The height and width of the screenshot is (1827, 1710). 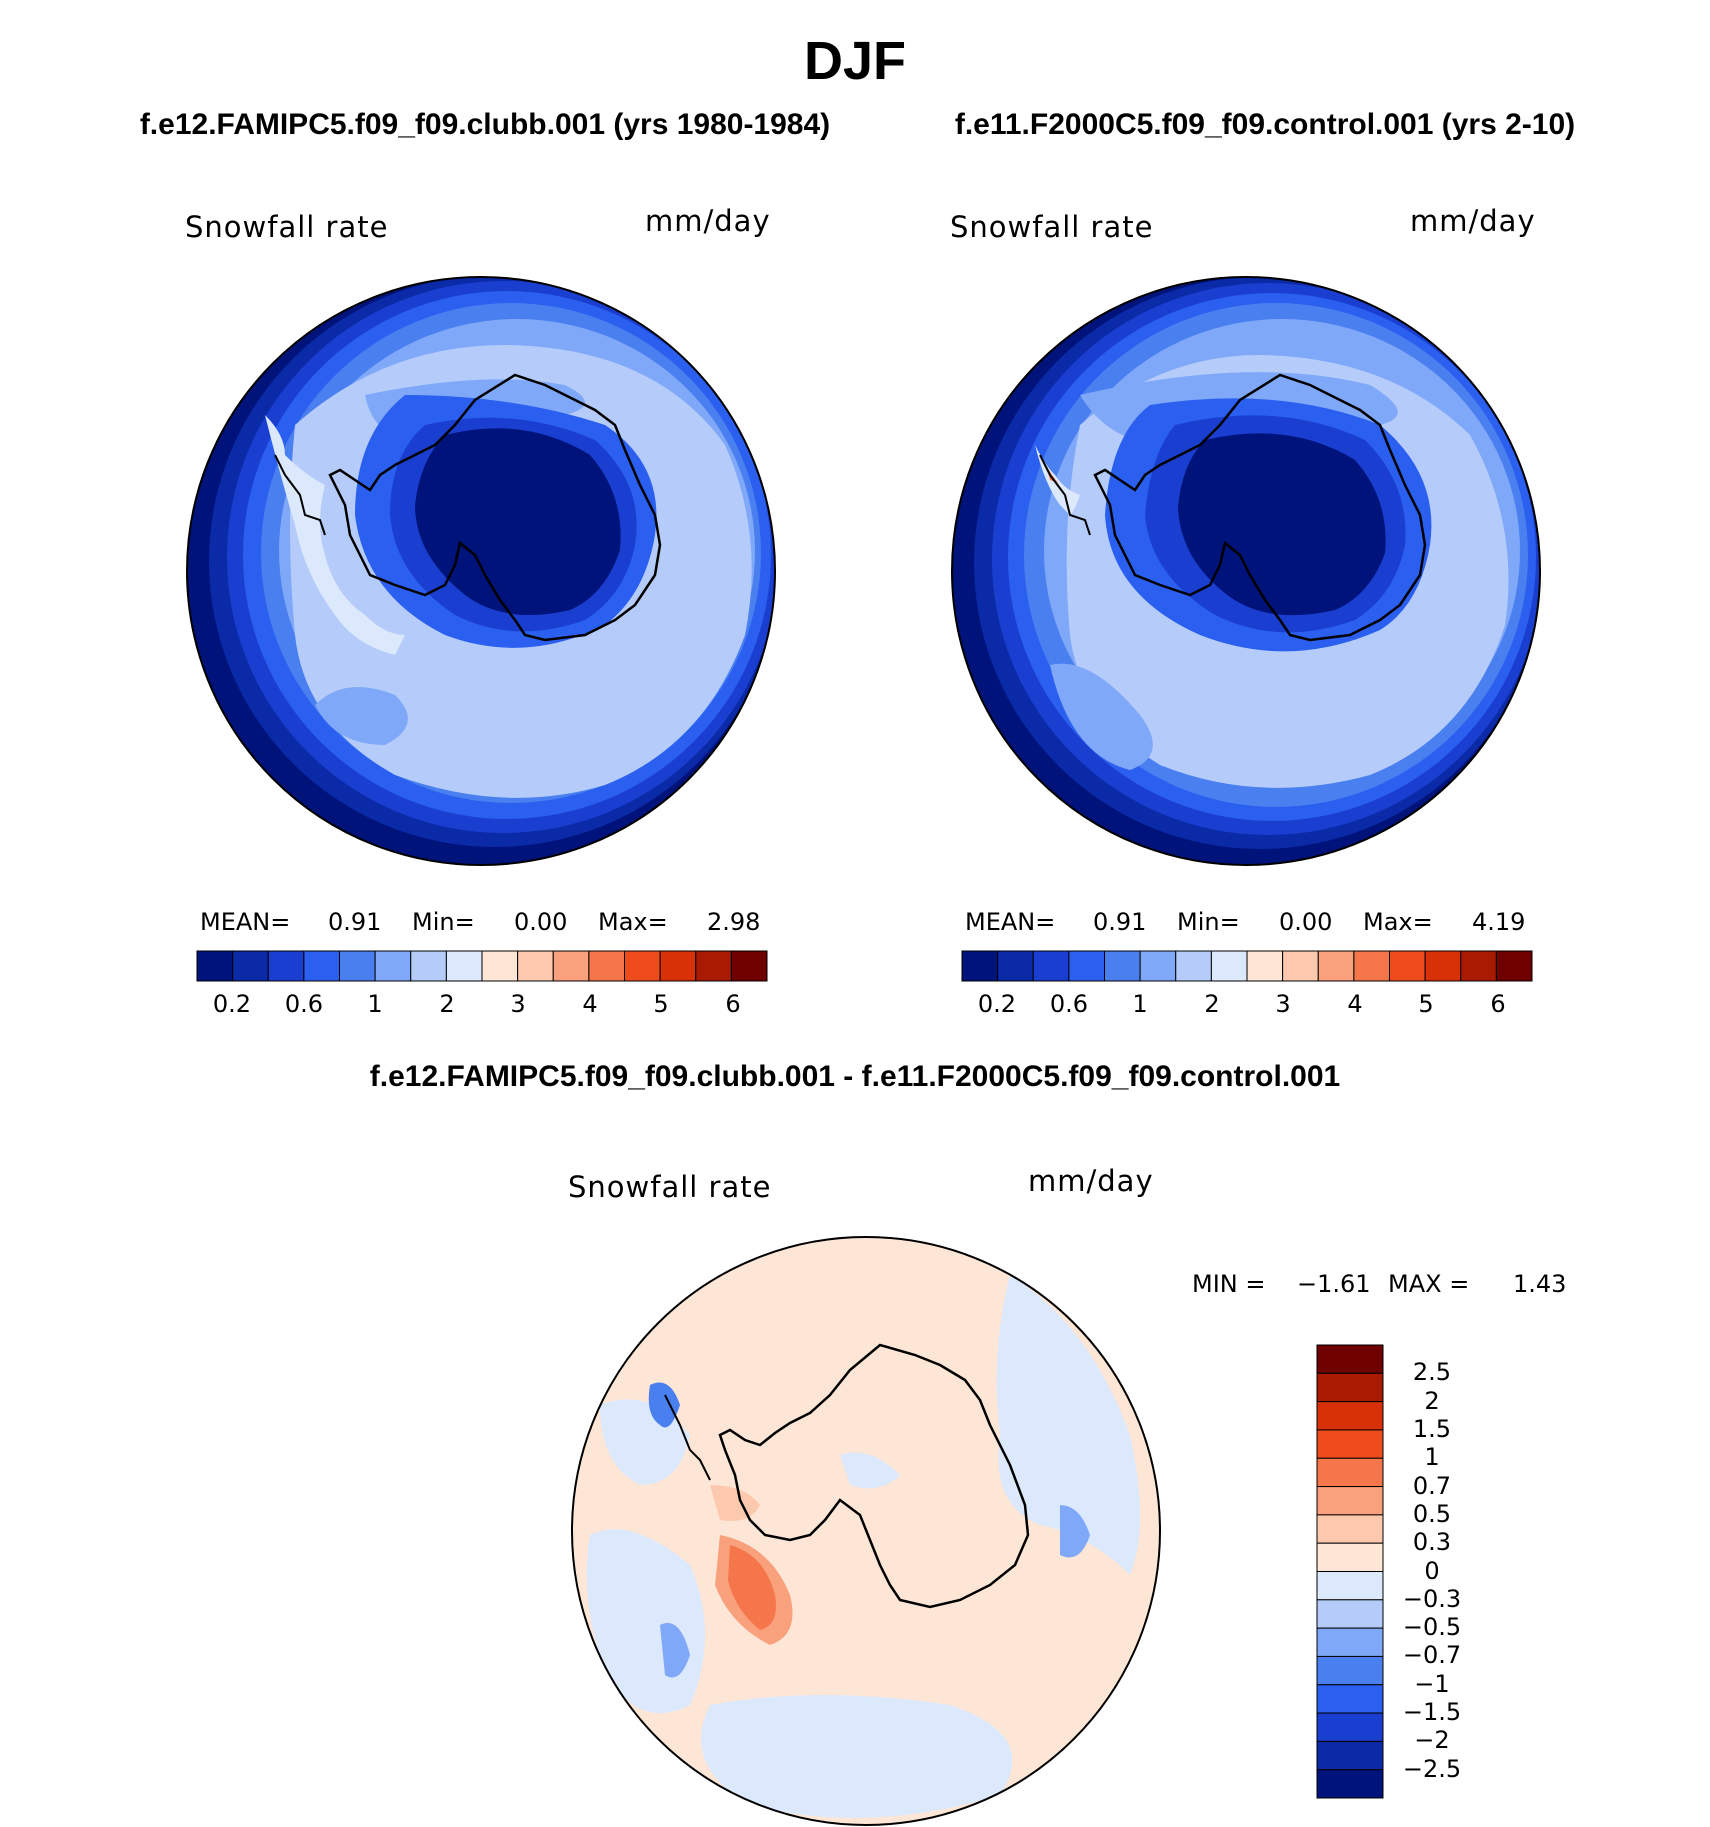 I want to click on panel-1-tick: 3, so click(x=518, y=1004).